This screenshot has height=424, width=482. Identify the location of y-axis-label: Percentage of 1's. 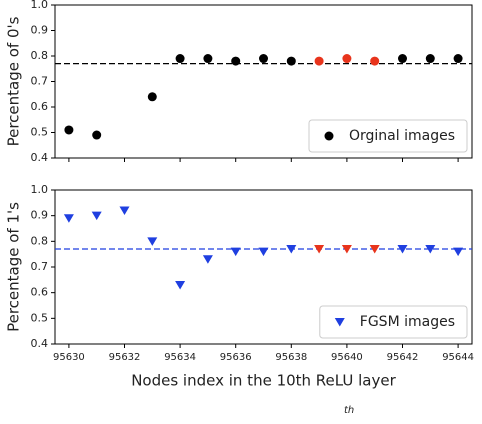
(14, 267).